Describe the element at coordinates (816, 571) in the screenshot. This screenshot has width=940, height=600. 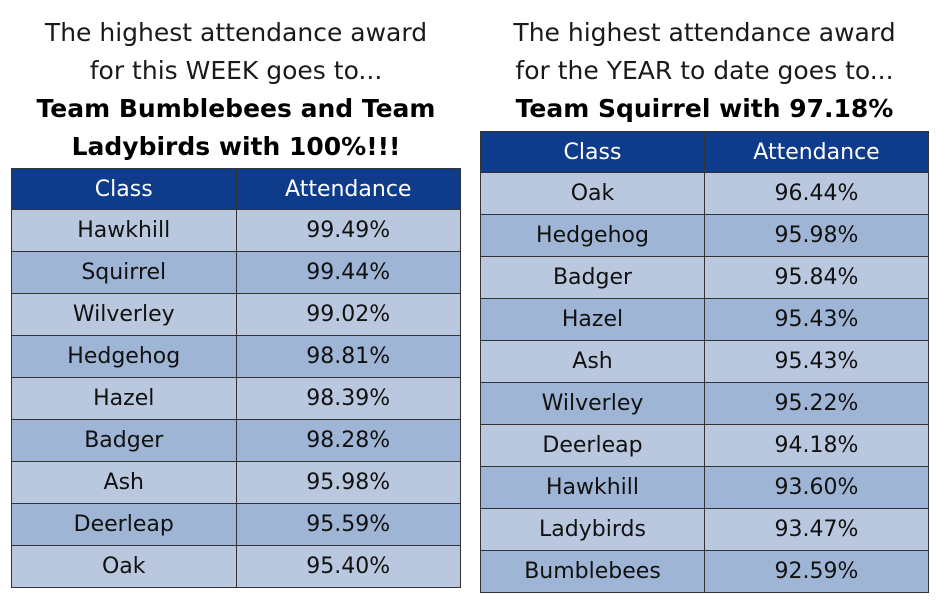
I see `attendance-cell: 92.59%` at that location.